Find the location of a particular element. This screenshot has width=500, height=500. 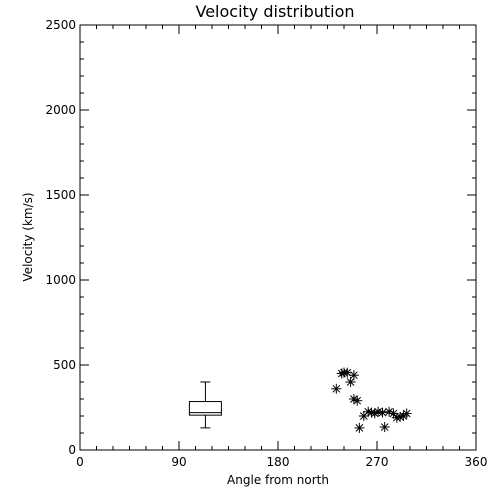

y-tick-label: 0 is located at coordinates (72, 450).